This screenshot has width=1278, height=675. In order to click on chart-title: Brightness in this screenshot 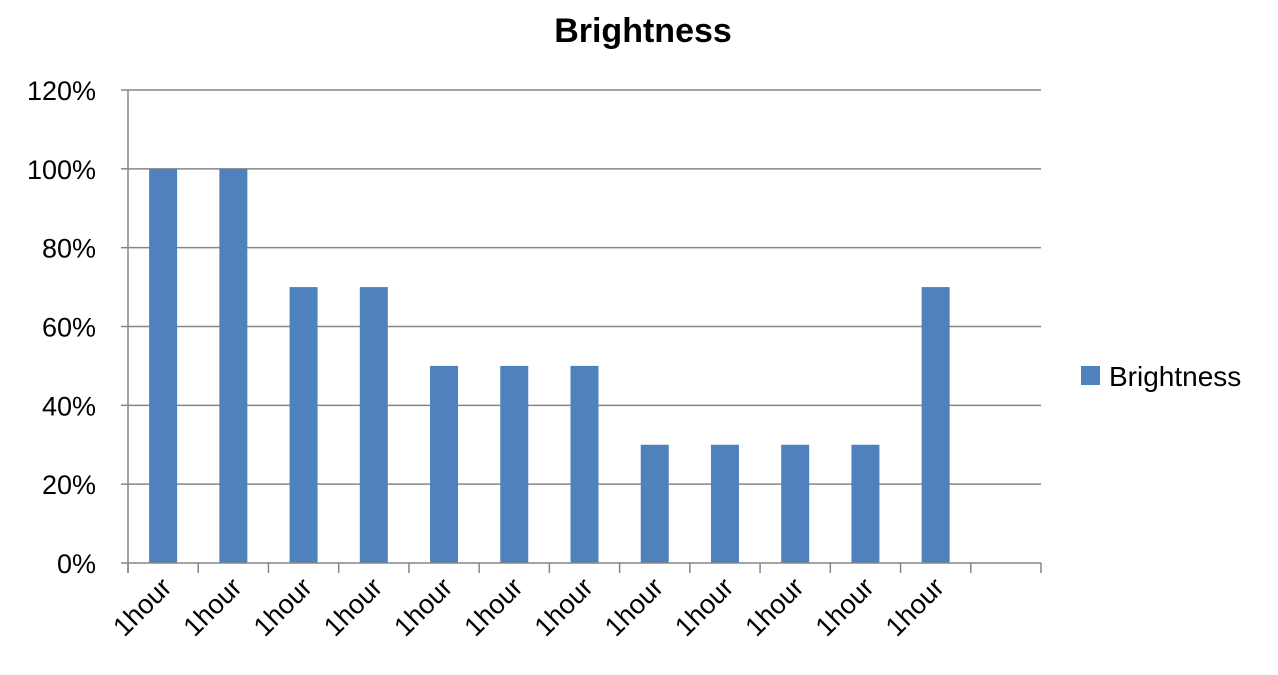, I will do `click(643, 31)`.